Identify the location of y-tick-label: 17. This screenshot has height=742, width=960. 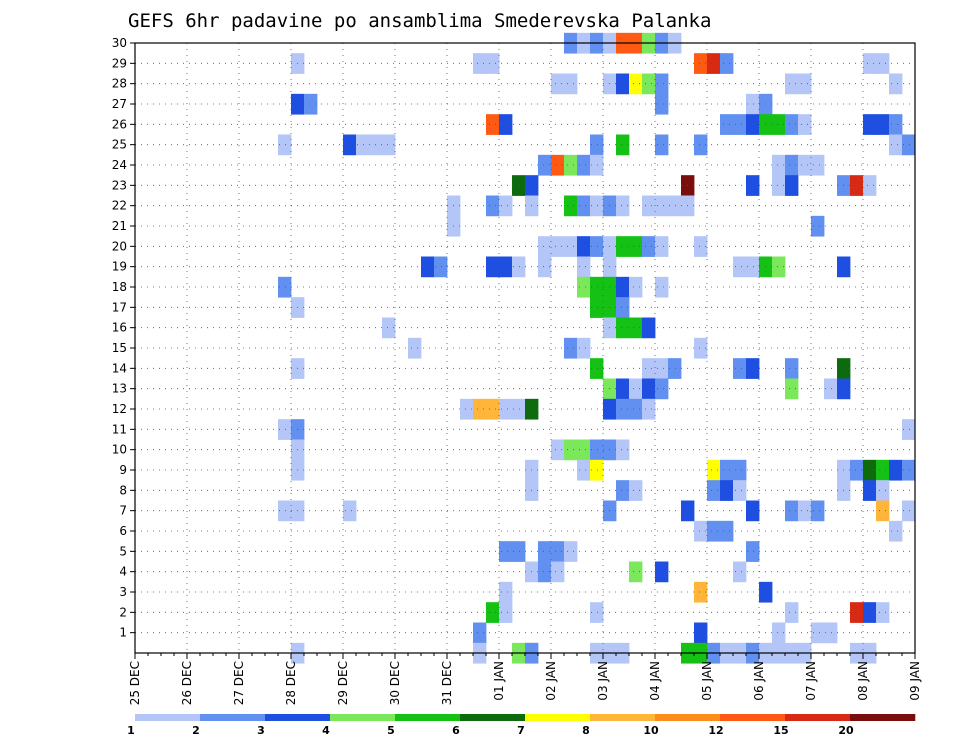
(119, 307).